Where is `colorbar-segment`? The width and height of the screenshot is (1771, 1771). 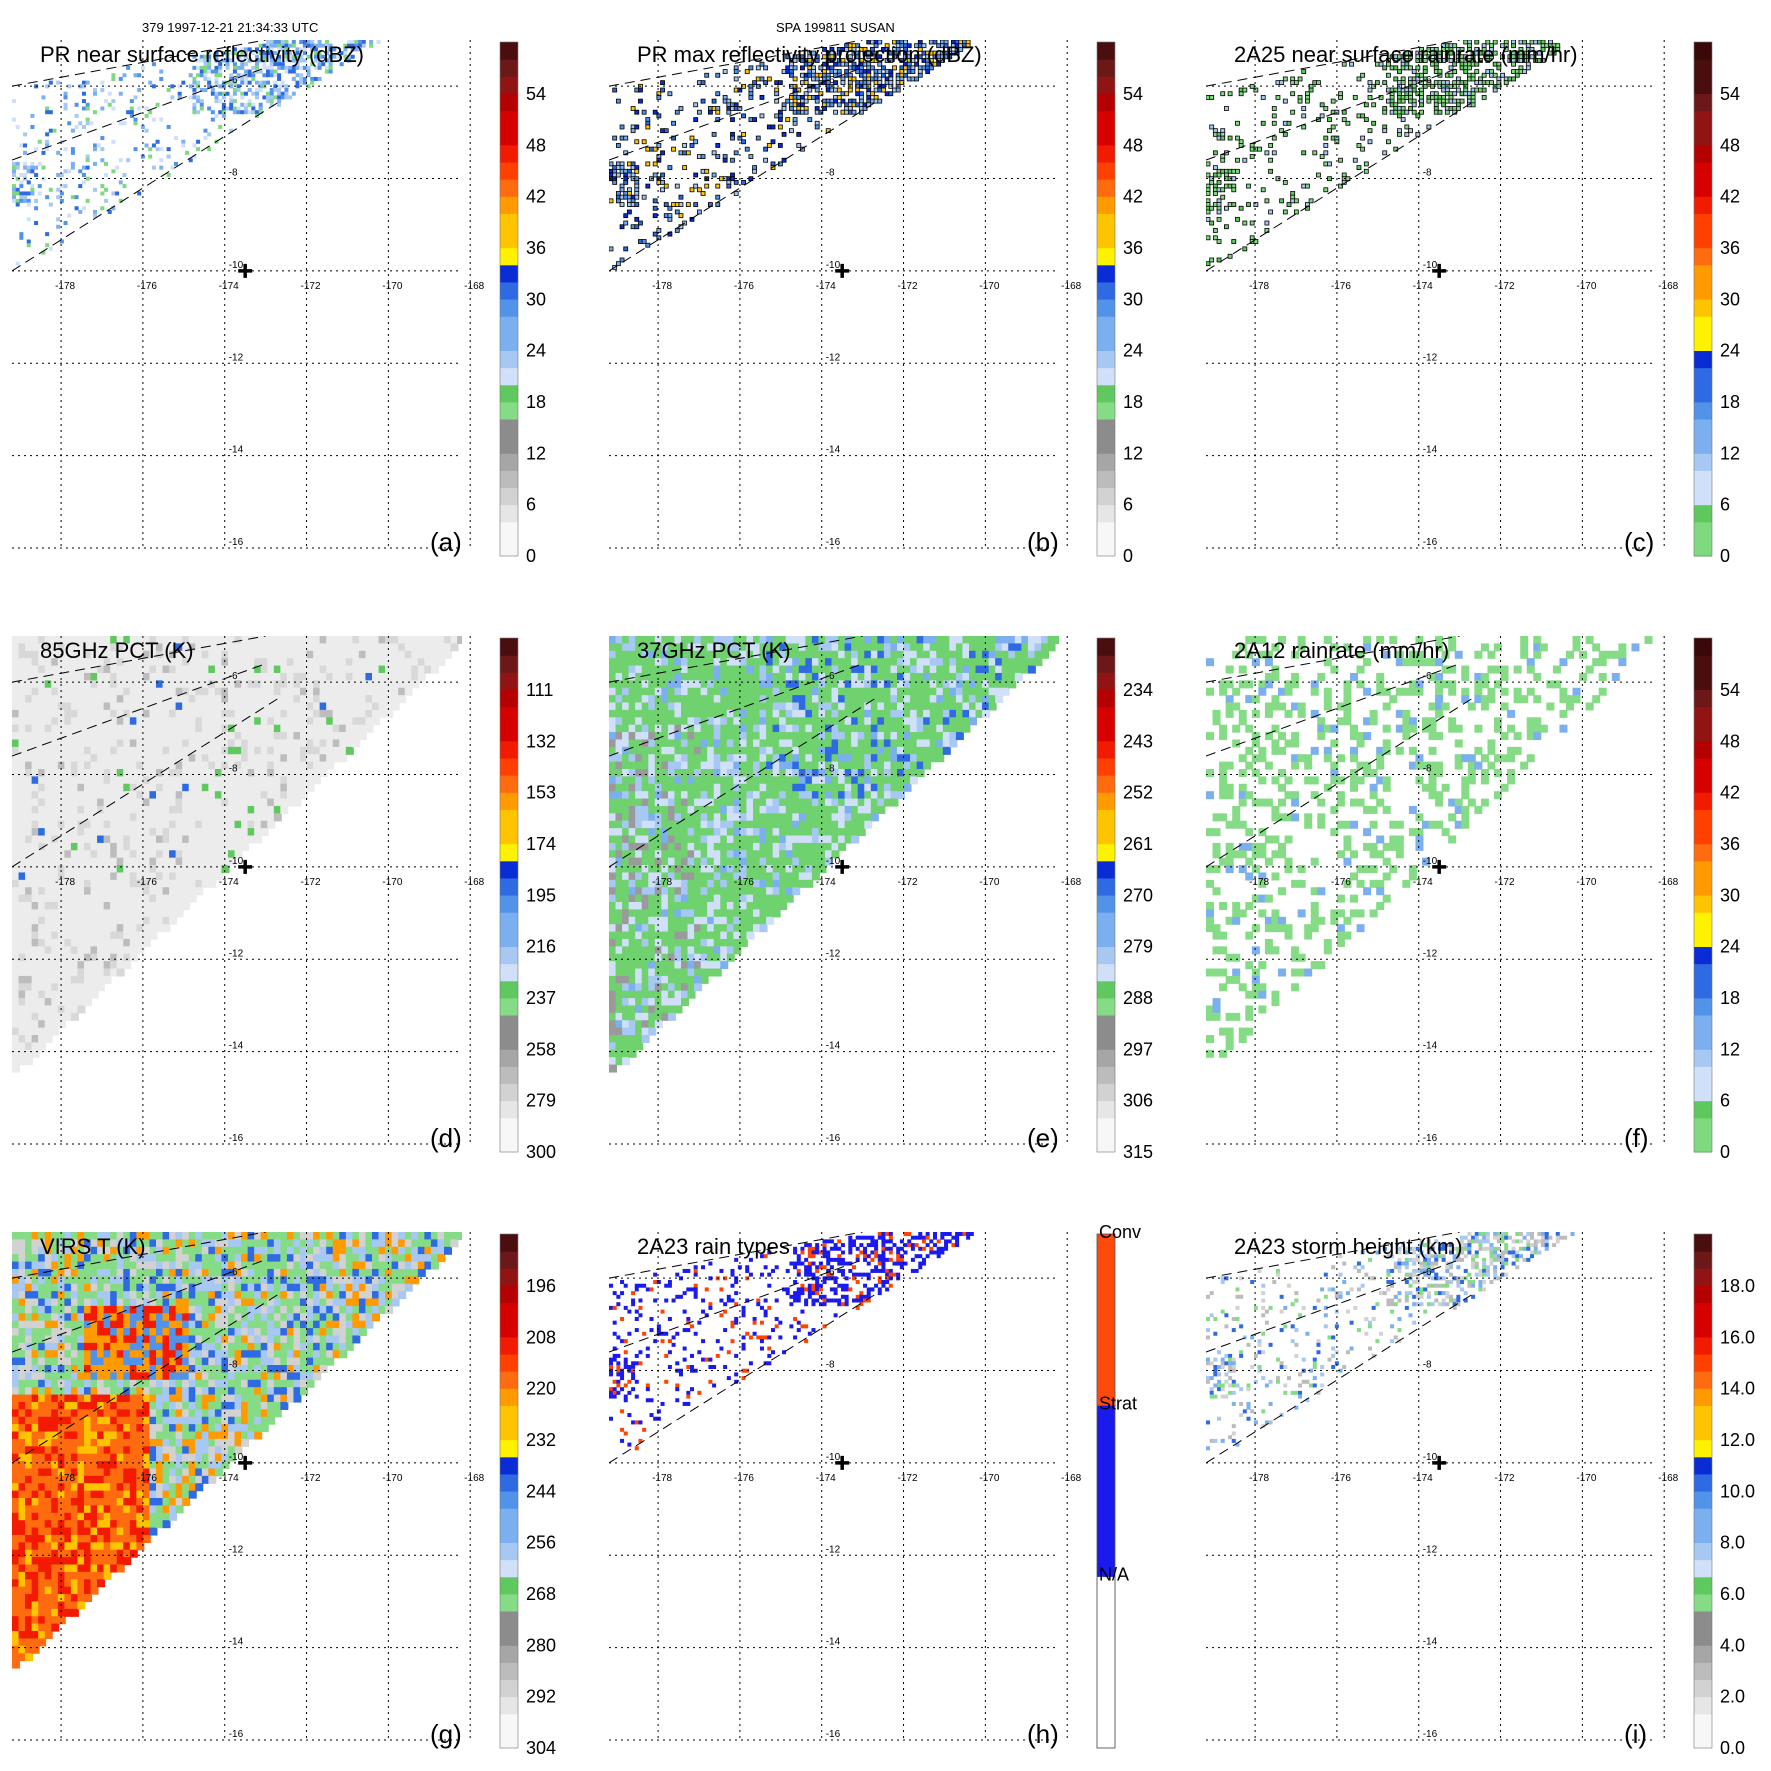
colorbar-segment is located at coordinates (509, 188).